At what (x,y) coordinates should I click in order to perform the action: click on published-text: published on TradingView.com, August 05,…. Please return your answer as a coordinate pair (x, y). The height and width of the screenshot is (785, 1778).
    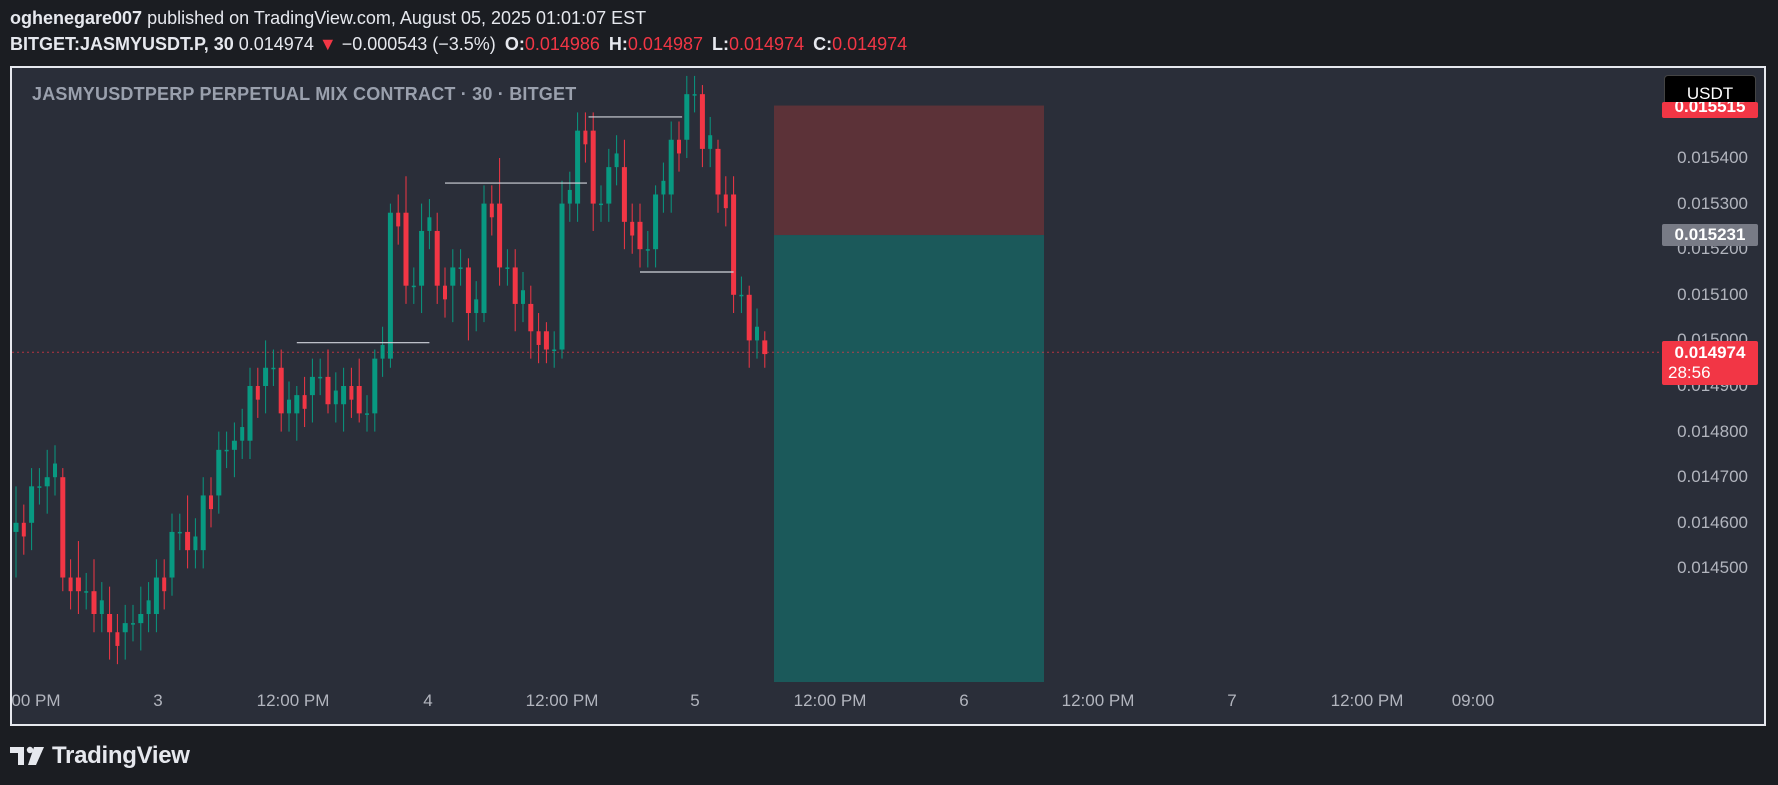
    Looking at the image, I should click on (397, 18).